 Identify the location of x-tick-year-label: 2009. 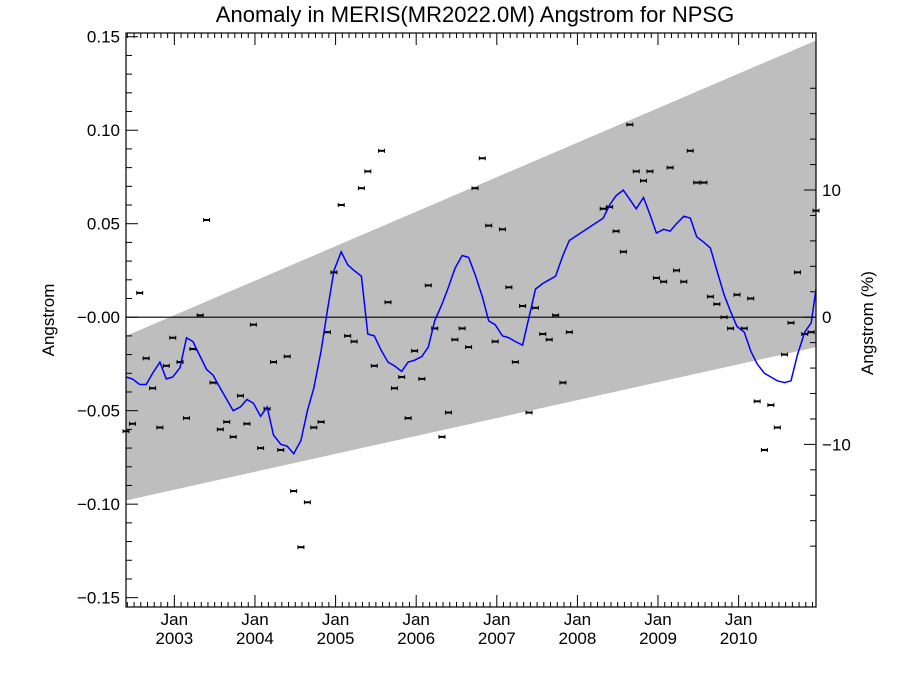
(658, 638).